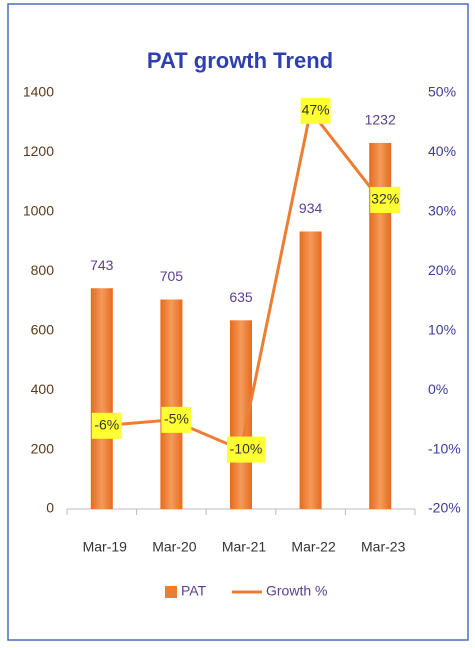 The image size is (475, 648). Describe the element at coordinates (43, 329) in the screenshot. I see `y-tick-label: 600` at that location.